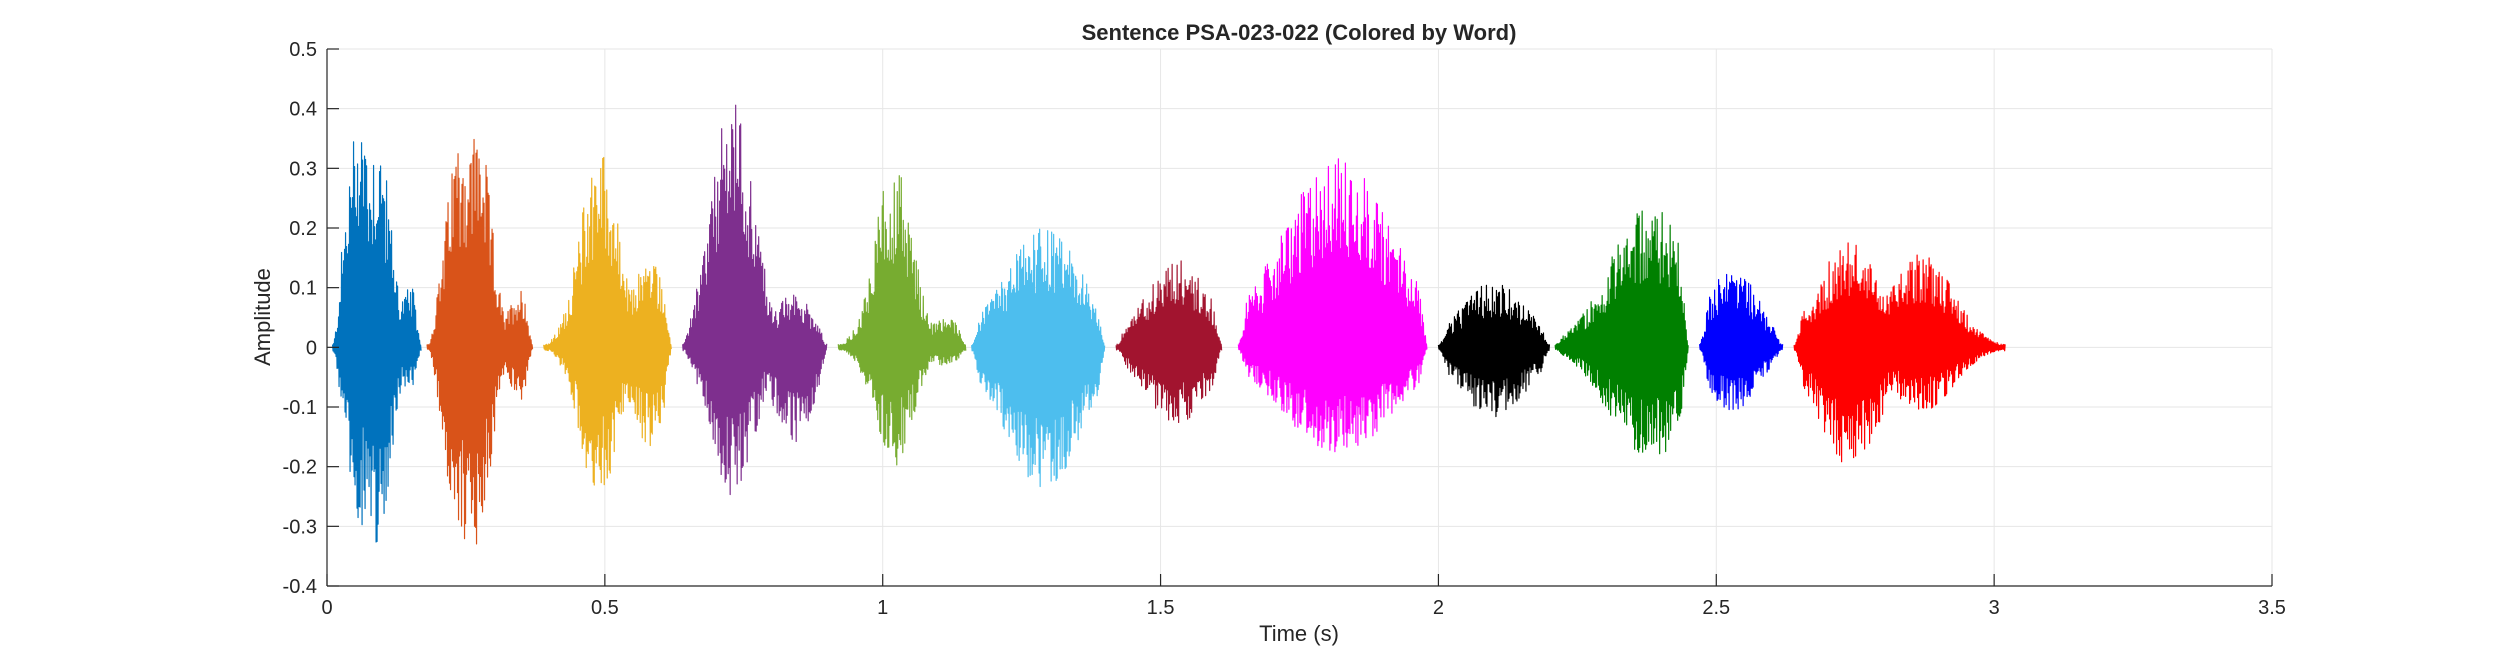 Image resolution: width=2500 pixels, height=657 pixels. Describe the element at coordinates (605, 608) in the screenshot. I see `x-tick-label-1: 0.5` at that location.